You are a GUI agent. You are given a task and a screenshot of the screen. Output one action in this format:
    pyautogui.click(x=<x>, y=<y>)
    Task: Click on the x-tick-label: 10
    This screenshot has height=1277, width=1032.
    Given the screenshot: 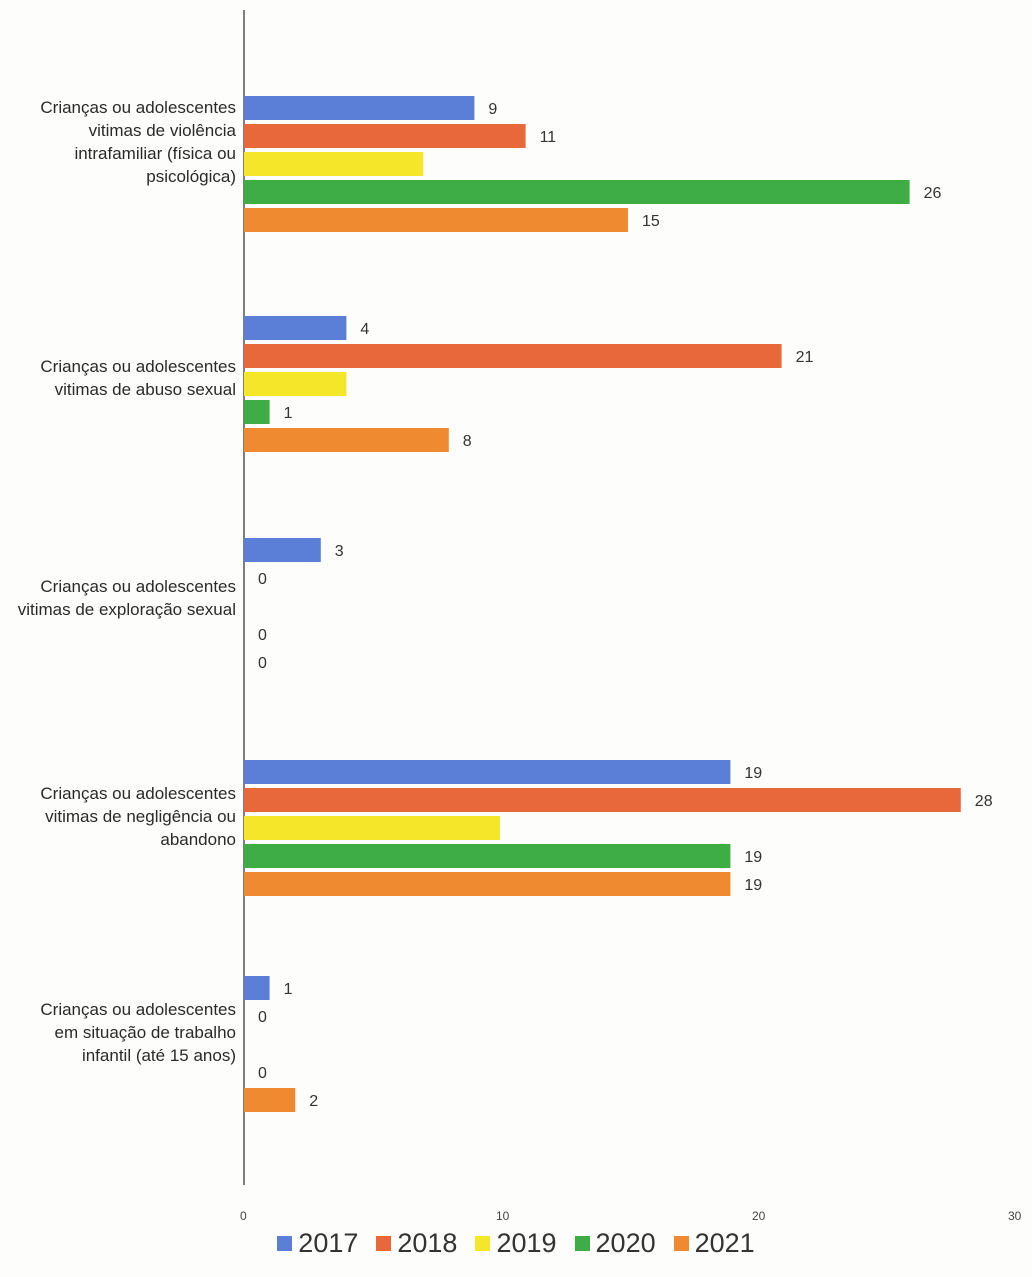 What is the action you would take?
    pyautogui.click(x=503, y=1216)
    